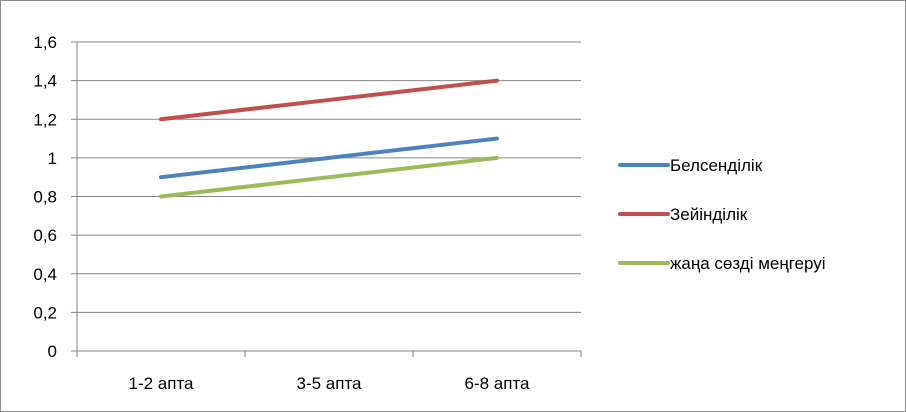  What do you see at coordinates (709, 214) in the screenshot?
I see `legend-label: Зейінділік` at bounding box center [709, 214].